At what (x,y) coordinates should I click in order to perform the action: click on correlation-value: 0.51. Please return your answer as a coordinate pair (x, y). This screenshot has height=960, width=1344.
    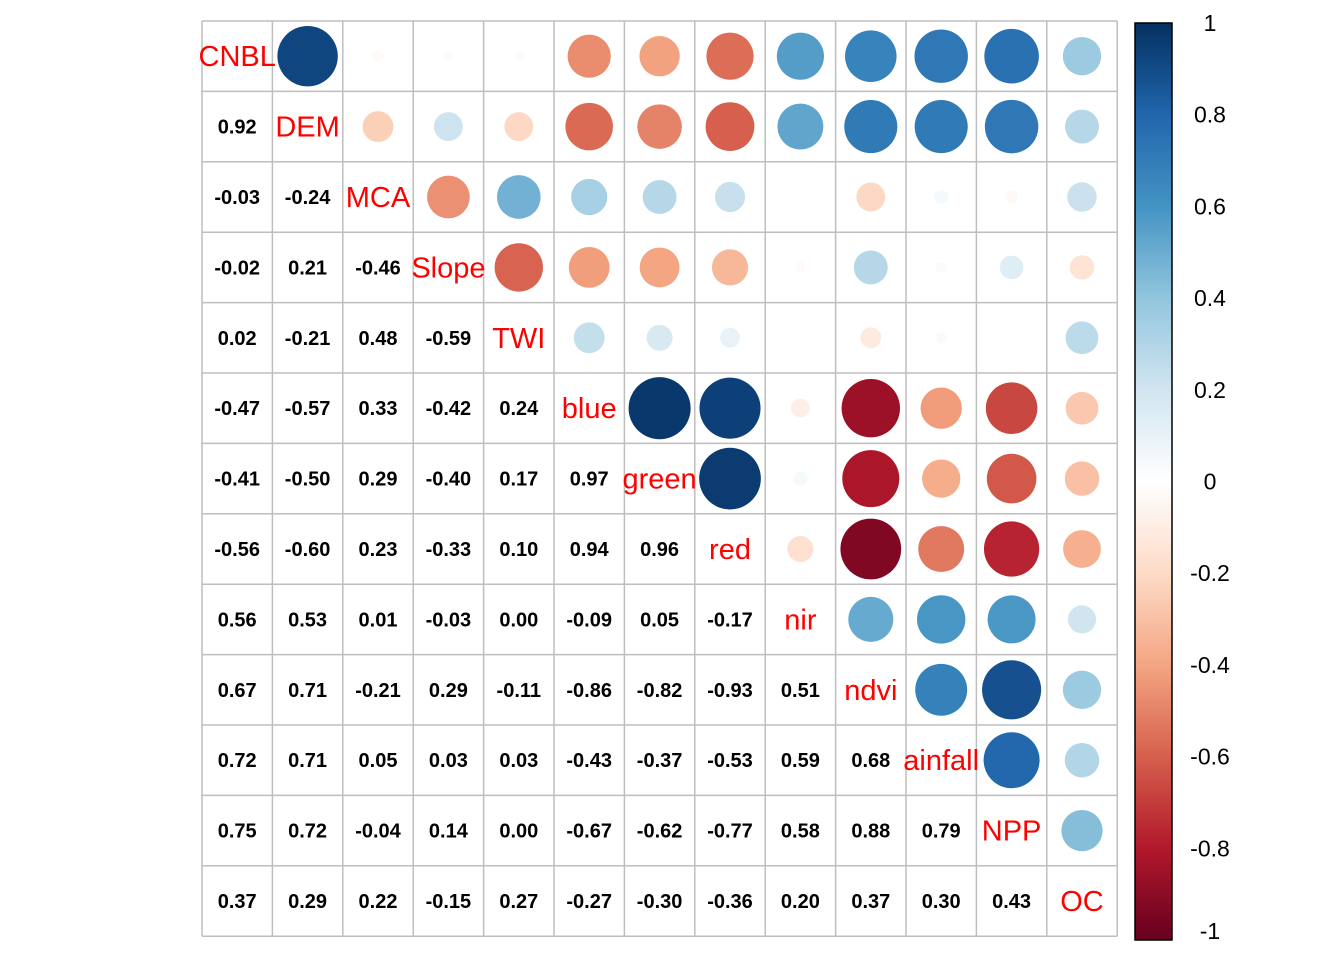
    Looking at the image, I should click on (800, 691).